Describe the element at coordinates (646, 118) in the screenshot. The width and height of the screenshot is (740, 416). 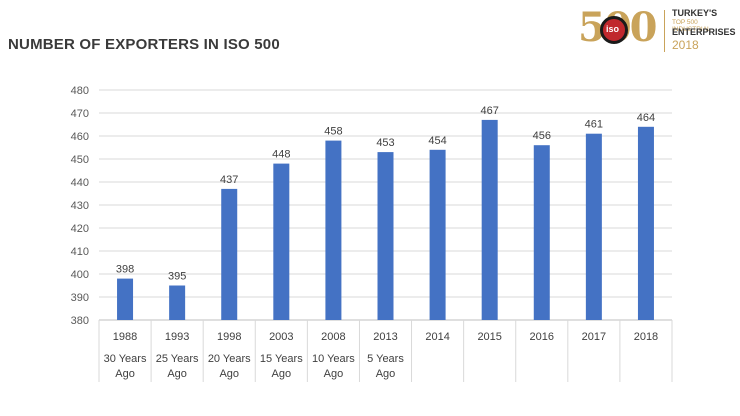
I see `data-label: 464` at that location.